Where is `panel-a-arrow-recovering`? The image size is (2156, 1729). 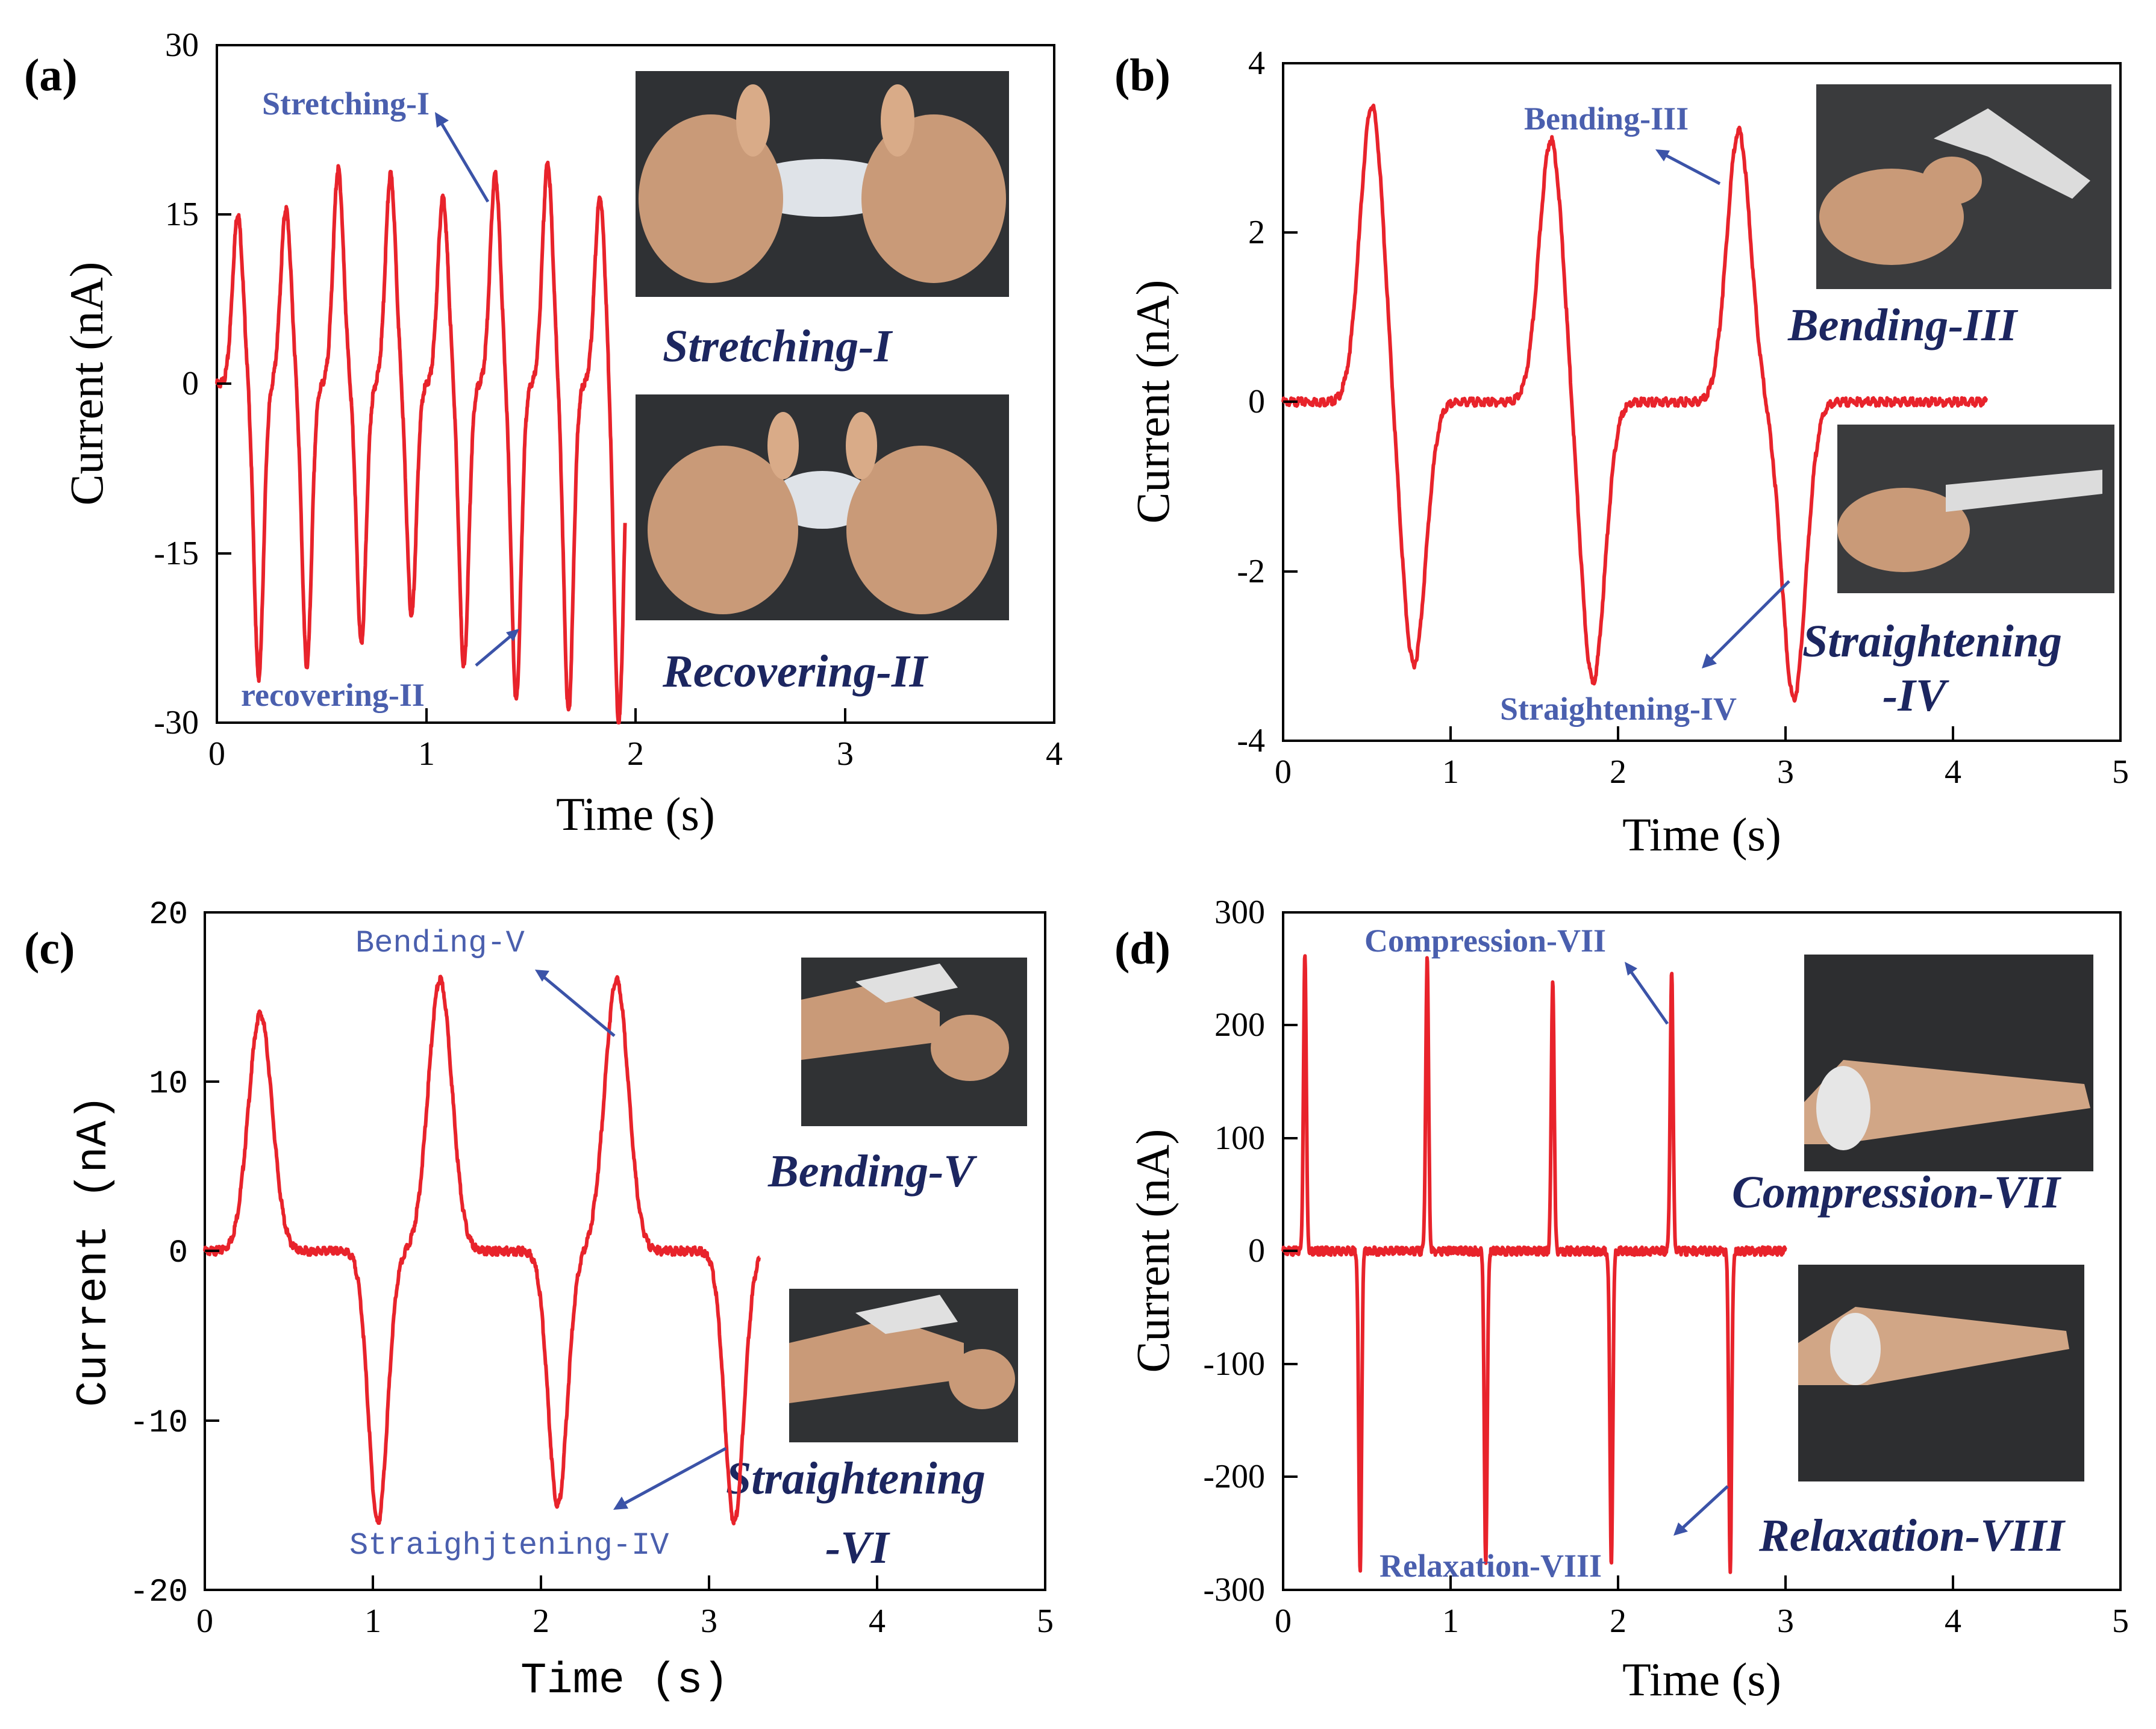
panel-a-arrow-recovering is located at coordinates (495, 649).